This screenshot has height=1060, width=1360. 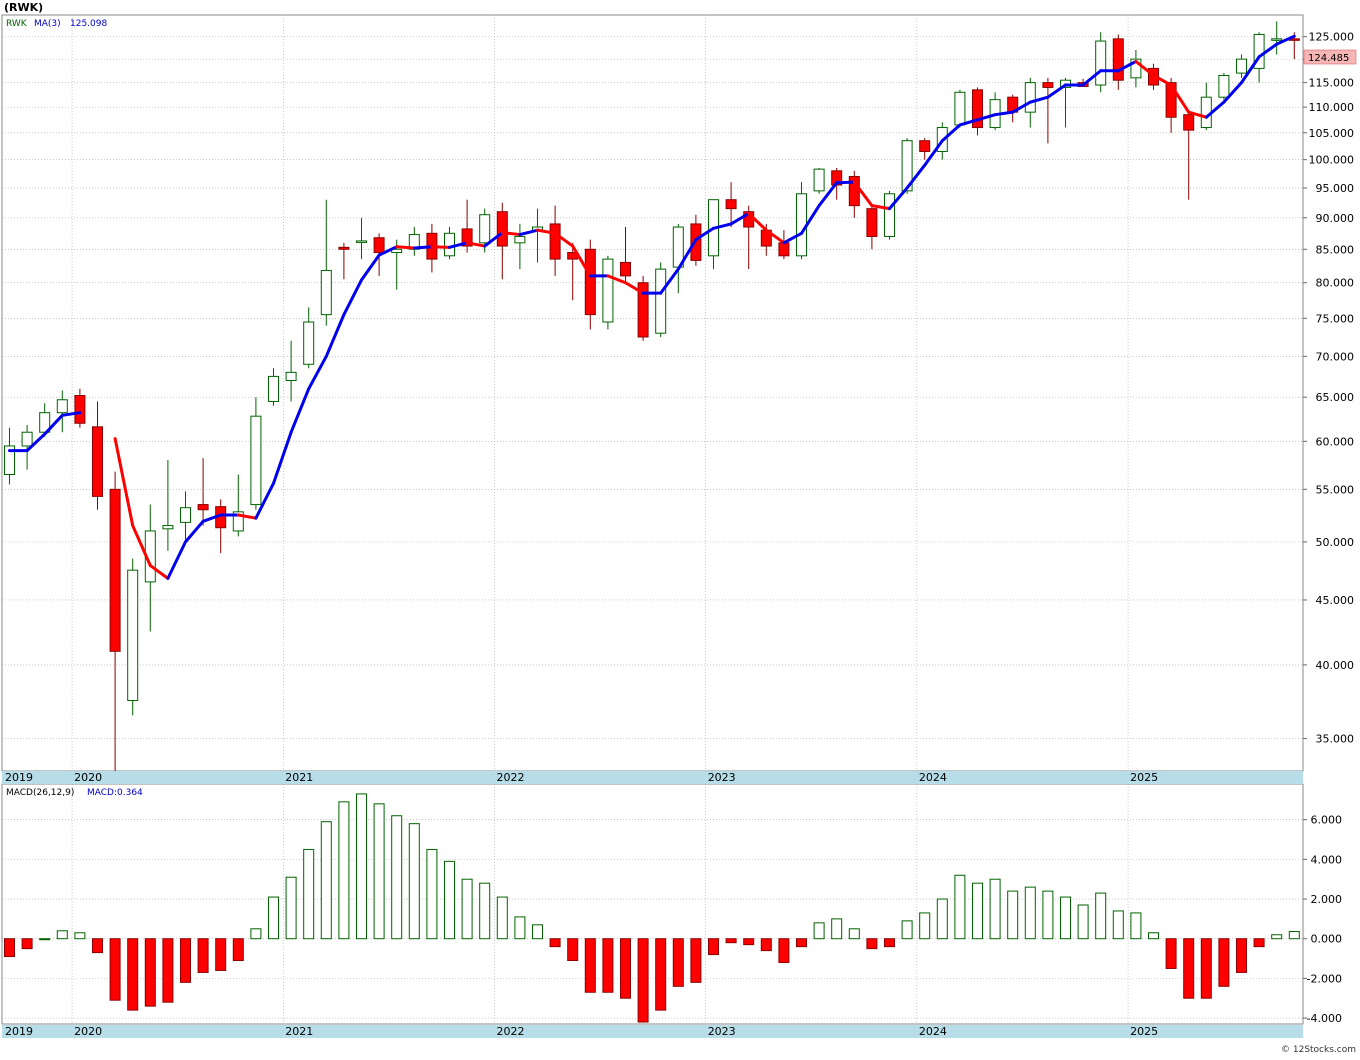 I want to click on price-tick-label: 50.000, so click(x=1335, y=542).